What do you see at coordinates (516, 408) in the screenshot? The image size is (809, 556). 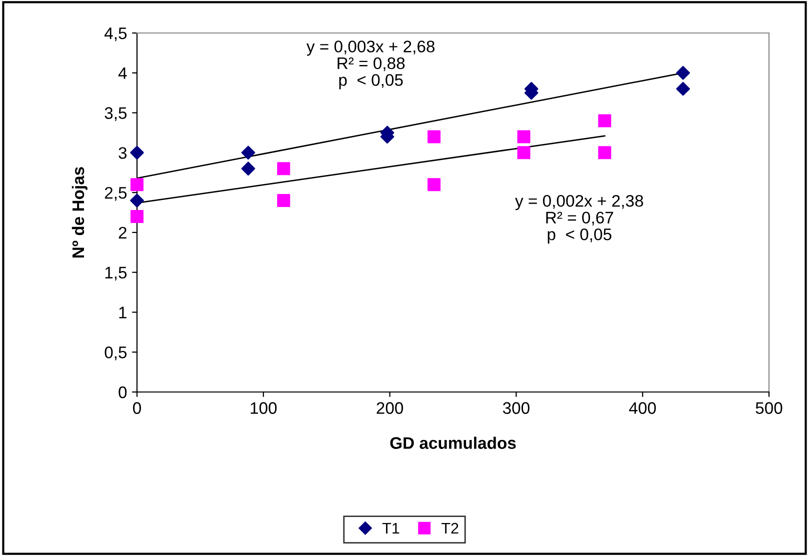 I see `x-tick-label: 300` at bounding box center [516, 408].